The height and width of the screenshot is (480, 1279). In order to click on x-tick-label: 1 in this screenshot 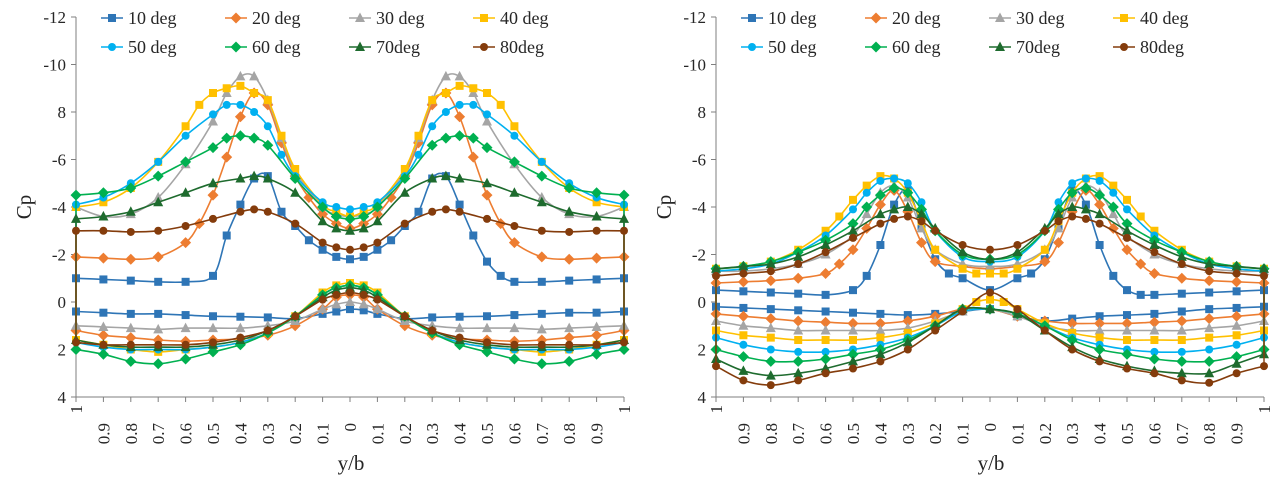, I will do `click(1264, 409)`.